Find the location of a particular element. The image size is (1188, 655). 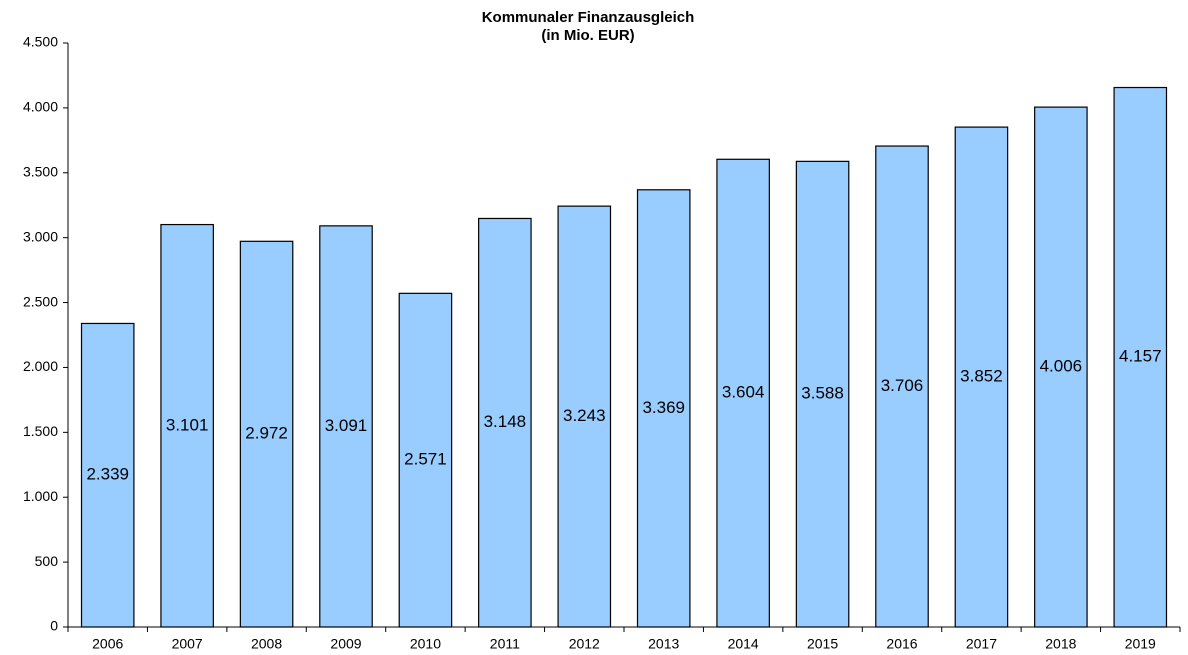

y-tick-label: 0 is located at coordinates (54, 626).